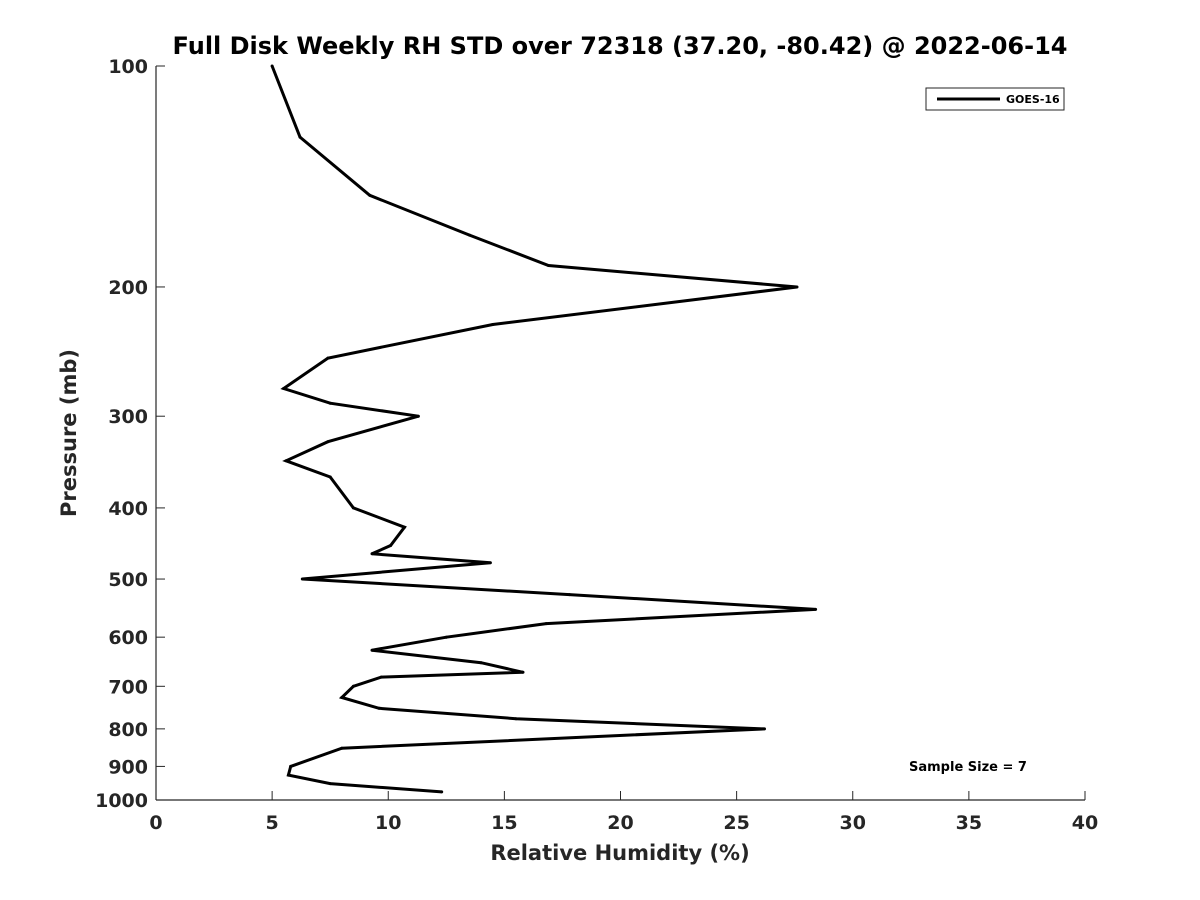  What do you see at coordinates (128, 580) in the screenshot?
I see `y-tick-label: 500` at bounding box center [128, 580].